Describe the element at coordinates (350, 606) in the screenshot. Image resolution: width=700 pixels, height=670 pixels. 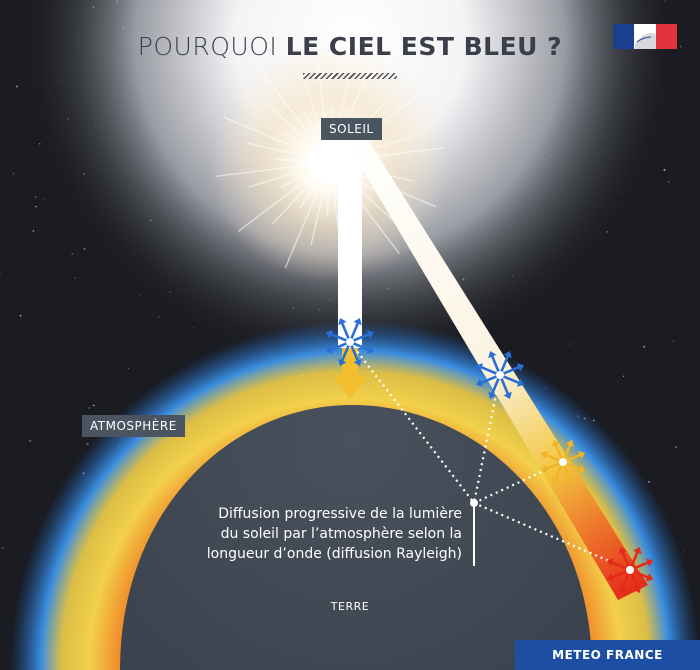
I see `earth-label: TERRE` at that location.